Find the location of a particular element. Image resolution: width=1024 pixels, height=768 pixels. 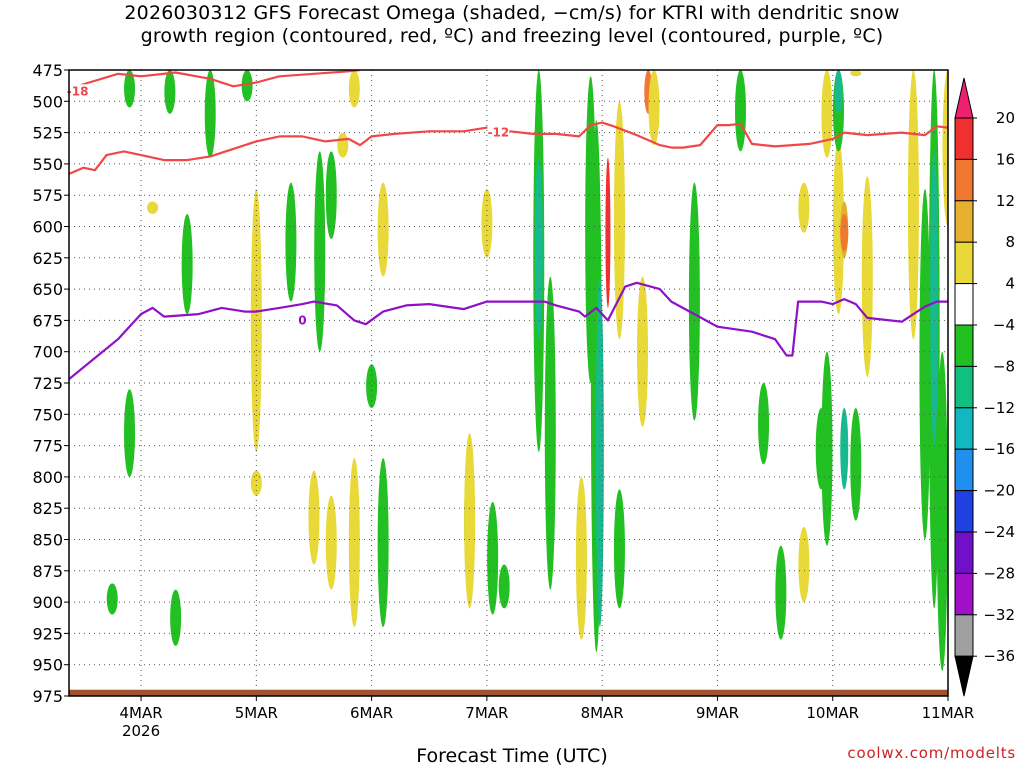

y-tick-label-19: 950 is located at coordinates (47, 665).